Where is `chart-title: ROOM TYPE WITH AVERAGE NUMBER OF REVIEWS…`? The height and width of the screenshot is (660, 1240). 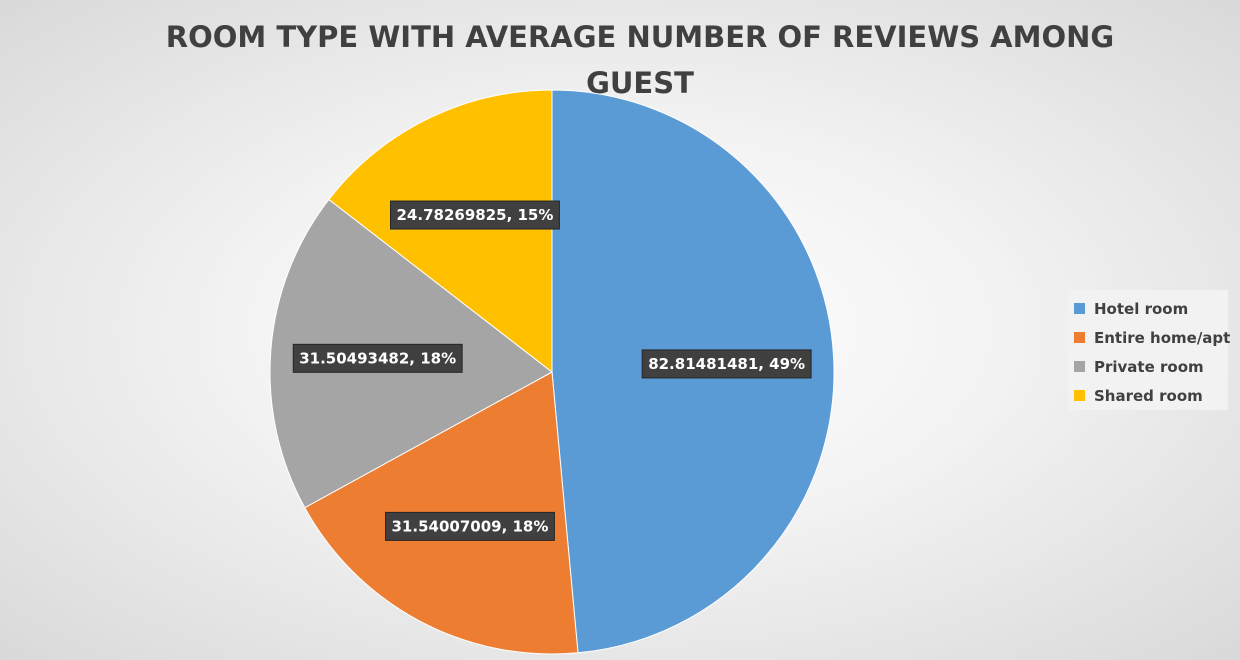
chart-title: ROOM TYPE WITH AVERAGE NUMBER OF REVIEWS… is located at coordinates (620, 60).